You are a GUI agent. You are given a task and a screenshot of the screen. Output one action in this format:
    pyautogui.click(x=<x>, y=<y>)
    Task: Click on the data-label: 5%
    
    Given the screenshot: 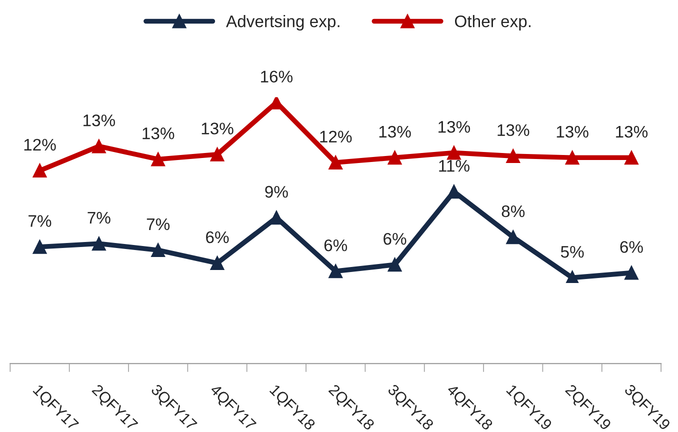 What is the action you would take?
    pyautogui.click(x=572, y=252)
    